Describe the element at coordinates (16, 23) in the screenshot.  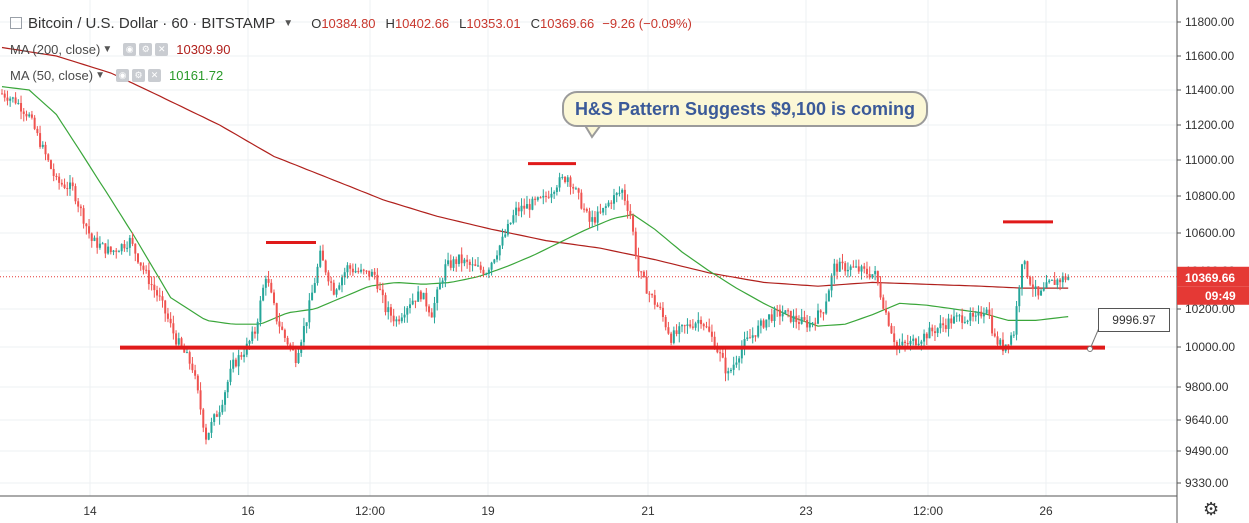
I see `collapse-icon` at that location.